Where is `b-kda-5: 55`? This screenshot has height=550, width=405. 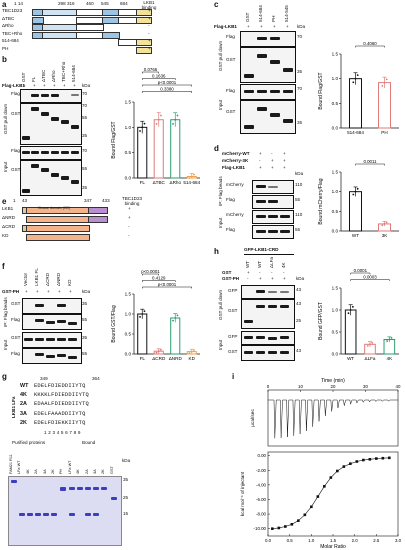 b-kda-5: 55 is located at coordinates (85, 168).